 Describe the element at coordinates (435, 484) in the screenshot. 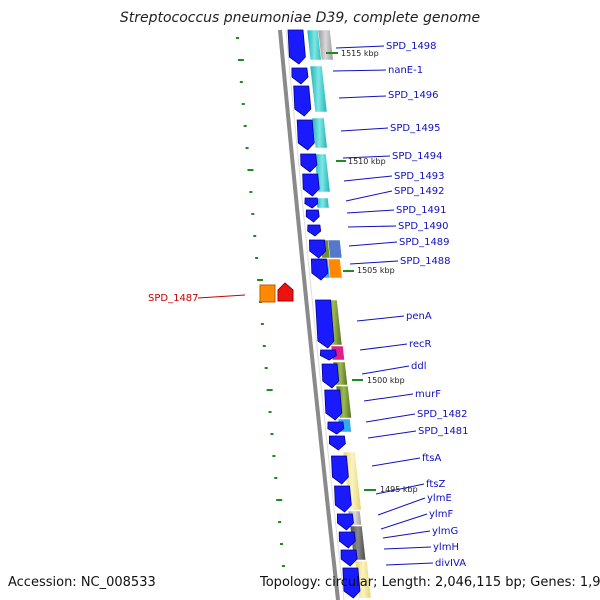

I see `gene-label-ftsz: ftsZ` at that location.